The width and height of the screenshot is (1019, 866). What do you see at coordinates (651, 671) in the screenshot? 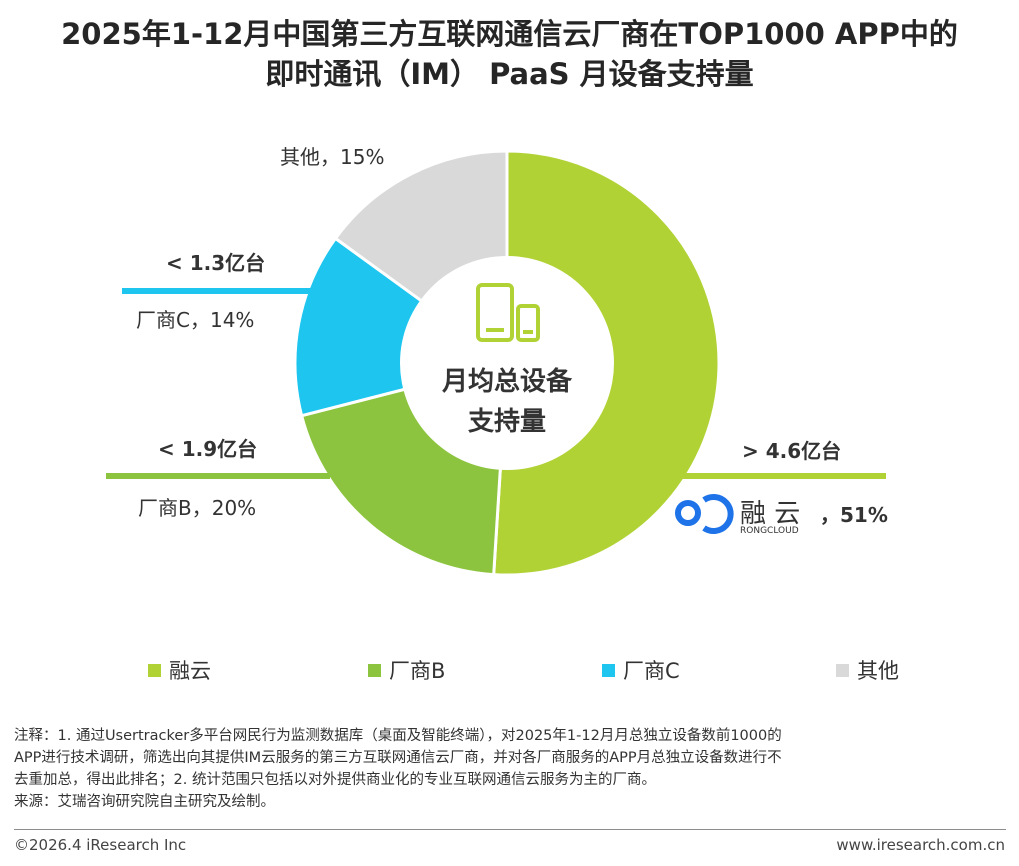
I see `legend-label-vendor-c: 厂商C` at bounding box center [651, 671].